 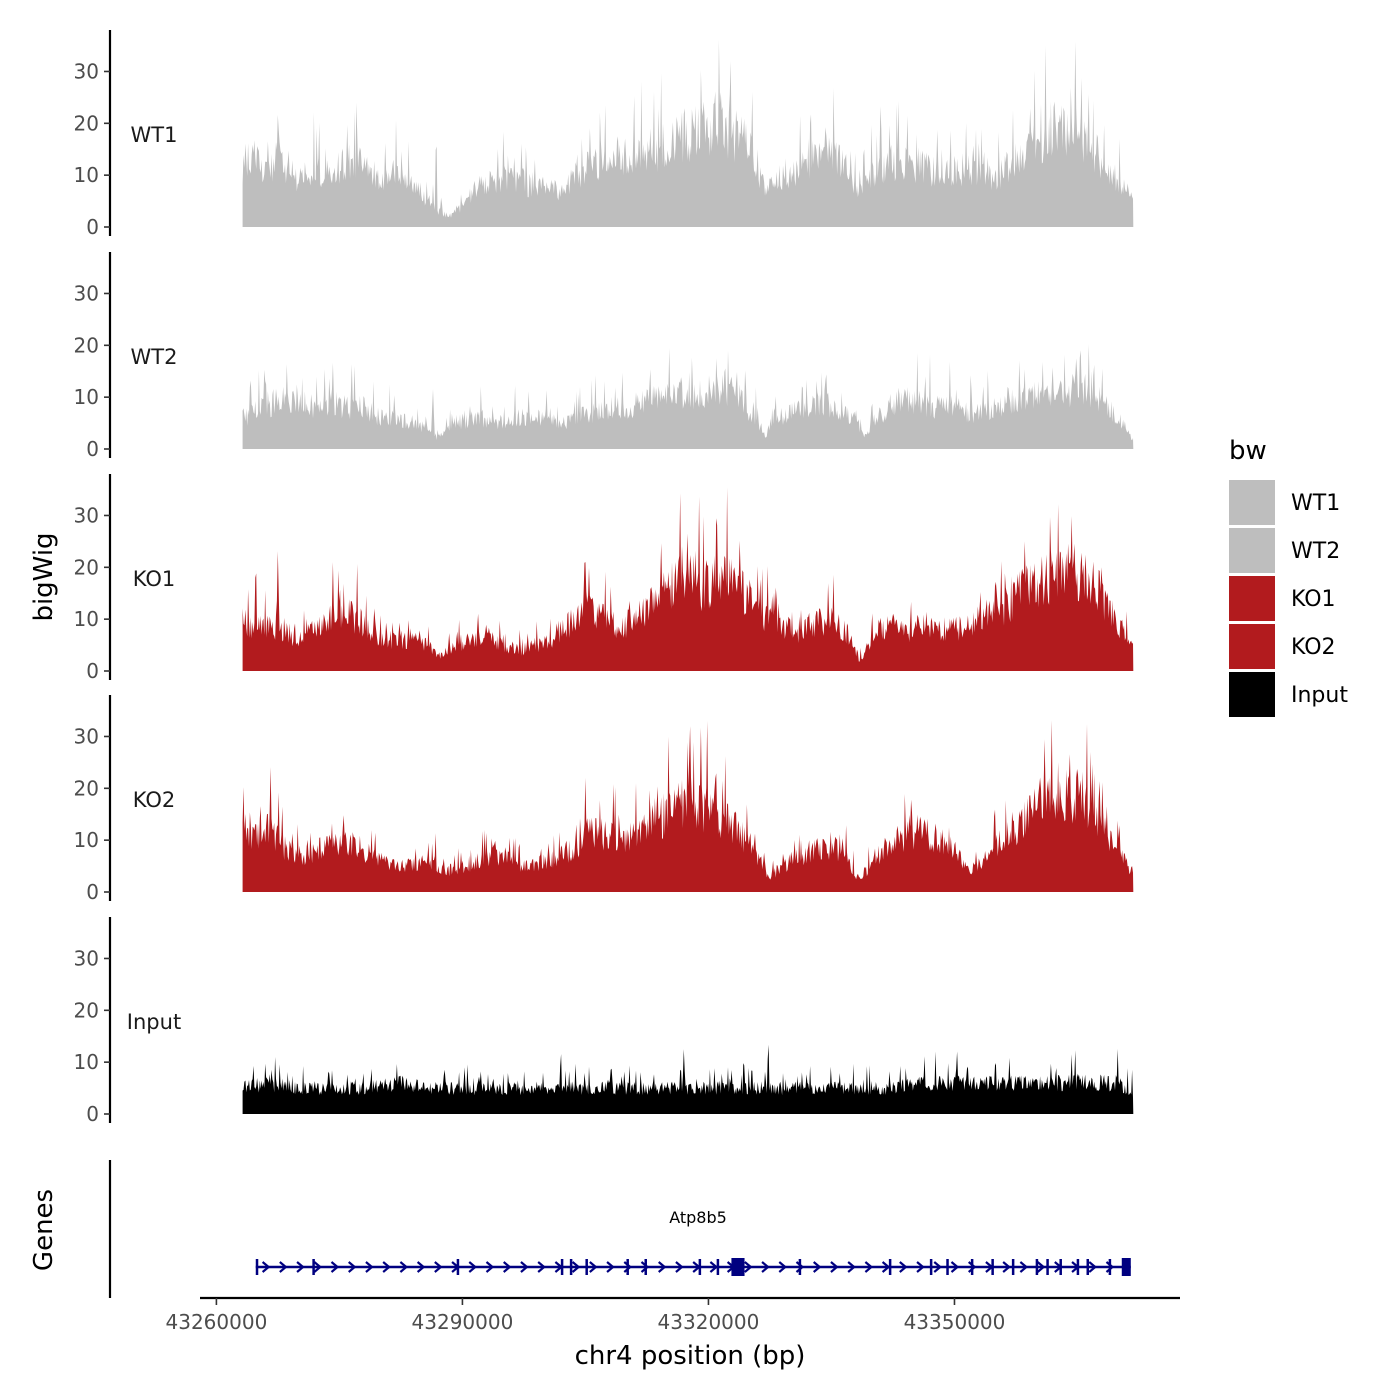 I want to click on track-label: WT1, so click(x=154, y=135).